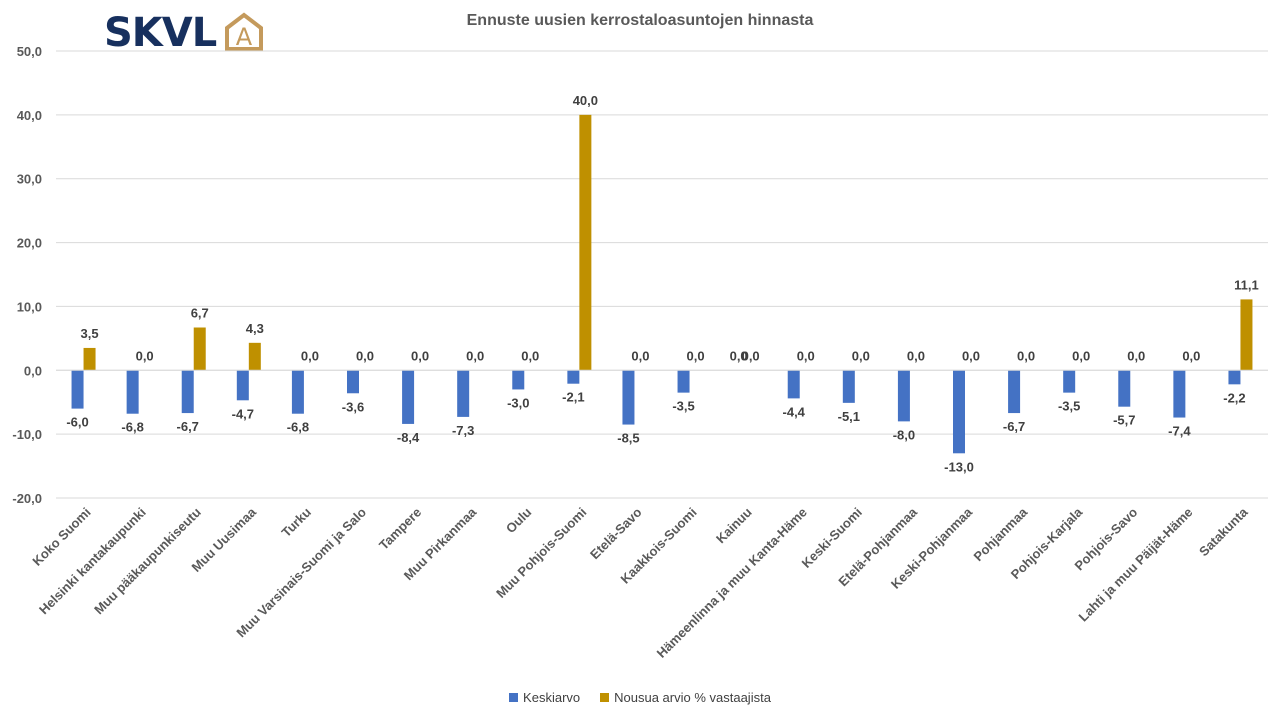  I want to click on data-label: -5,7, so click(1124, 420).